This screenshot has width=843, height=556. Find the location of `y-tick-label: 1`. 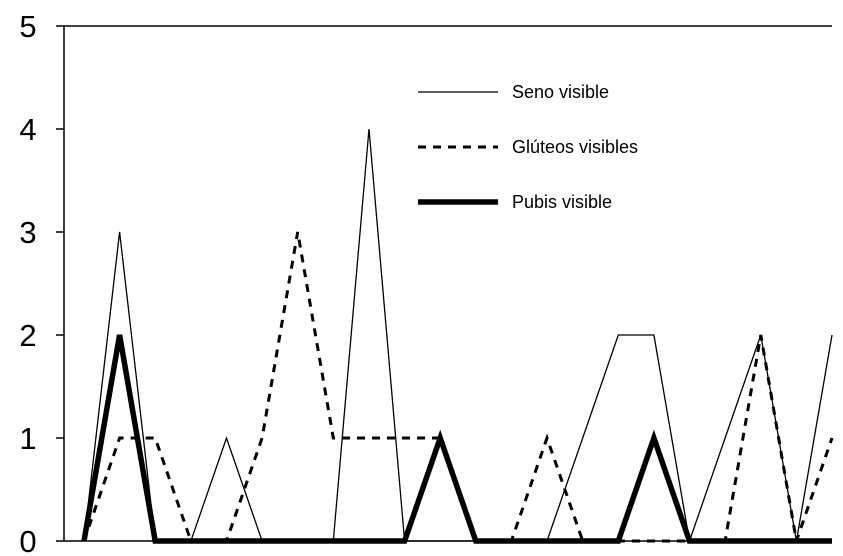

y-tick-label: 1 is located at coordinates (27, 438).